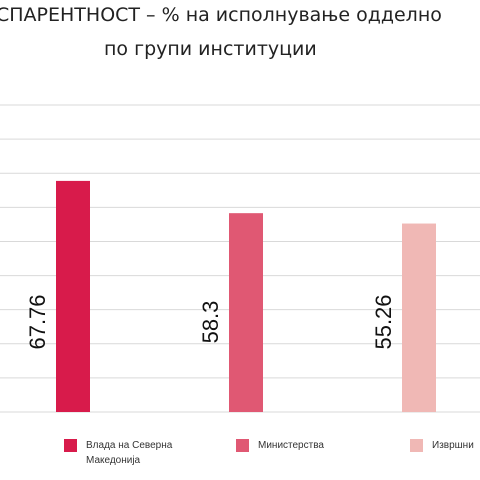  I want to click on bar-label-2: 58.3, so click(210, 322).